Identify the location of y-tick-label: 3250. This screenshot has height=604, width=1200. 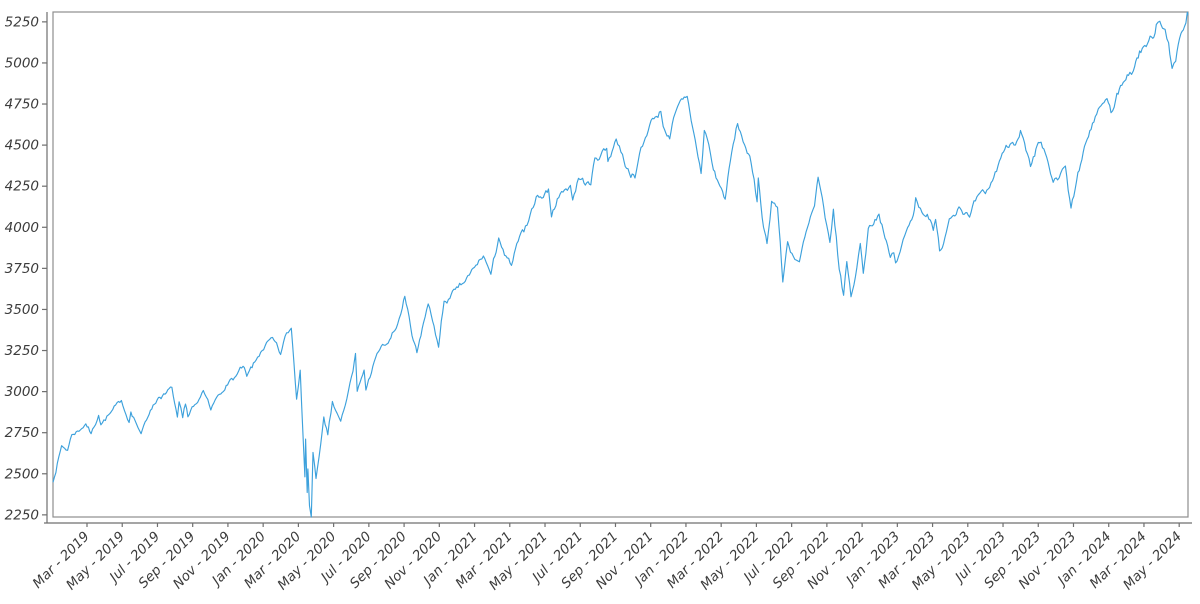
(22, 351).